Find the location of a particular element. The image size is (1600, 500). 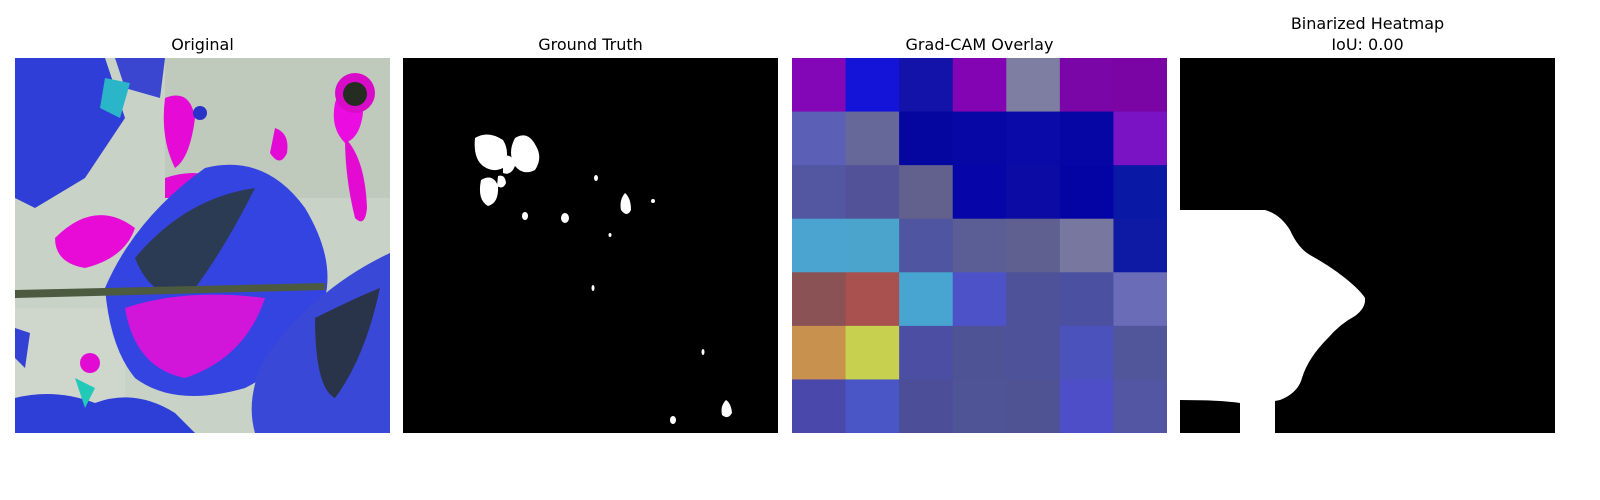

panel-title: Original is located at coordinates (202, 44).